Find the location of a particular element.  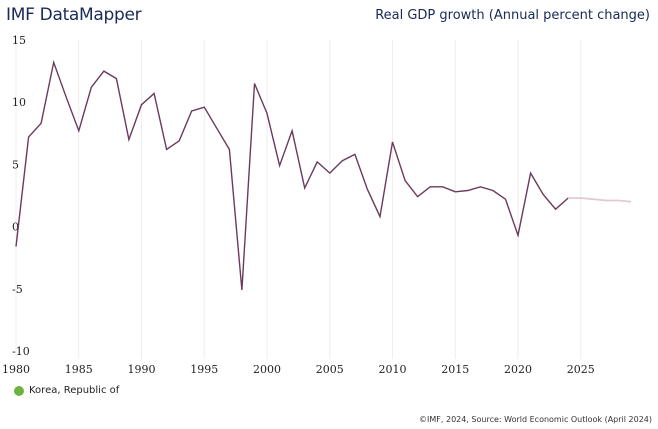

legend-dot-icon is located at coordinates (19, 390).